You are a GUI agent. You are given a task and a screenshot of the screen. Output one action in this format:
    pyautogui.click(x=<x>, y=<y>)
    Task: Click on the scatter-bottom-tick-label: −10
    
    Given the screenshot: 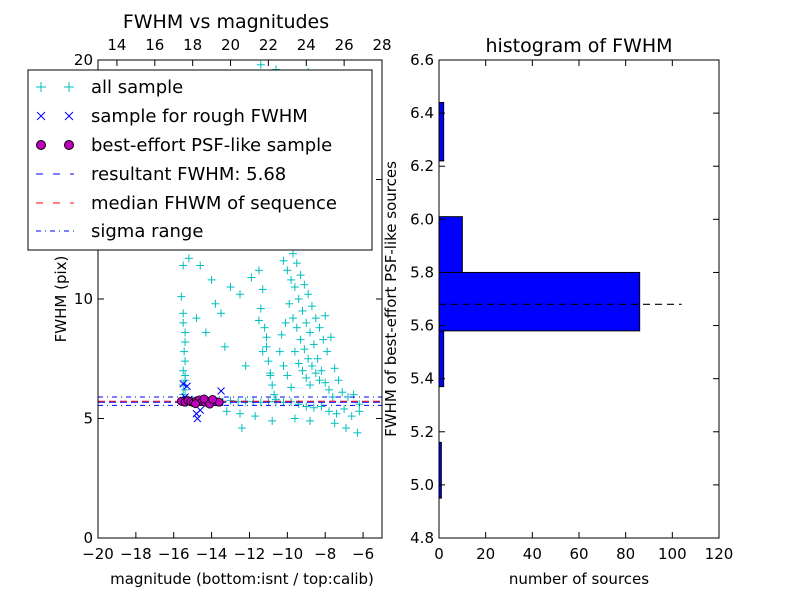 What is the action you would take?
    pyautogui.click(x=288, y=554)
    